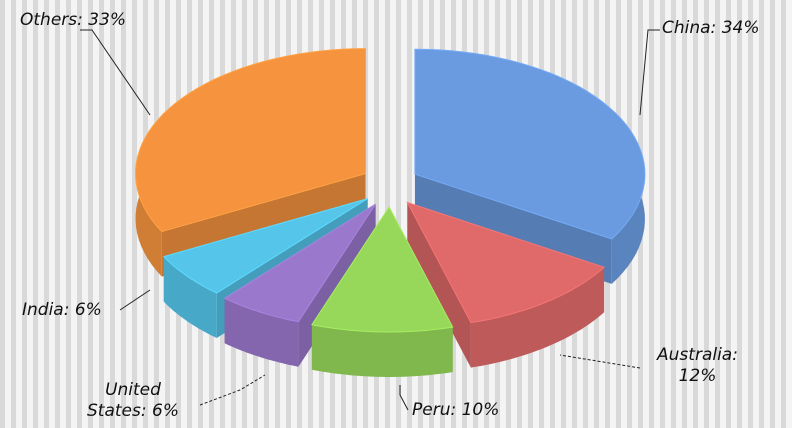  I want to click on slice-label: India: 6%, so click(62, 310).